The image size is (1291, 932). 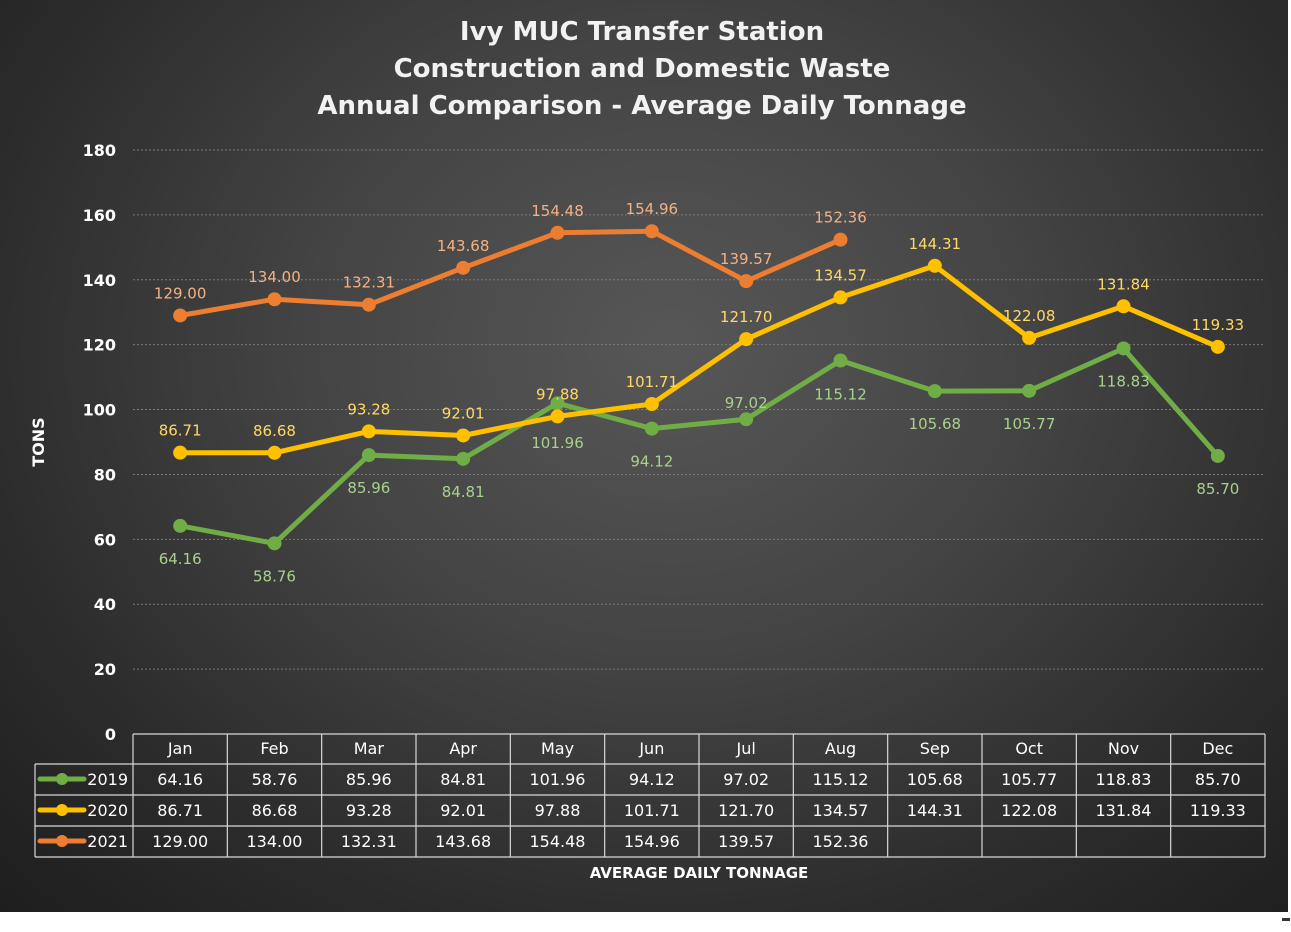 I want to click on x-tick-label-jan: Jan, so click(x=180, y=748).